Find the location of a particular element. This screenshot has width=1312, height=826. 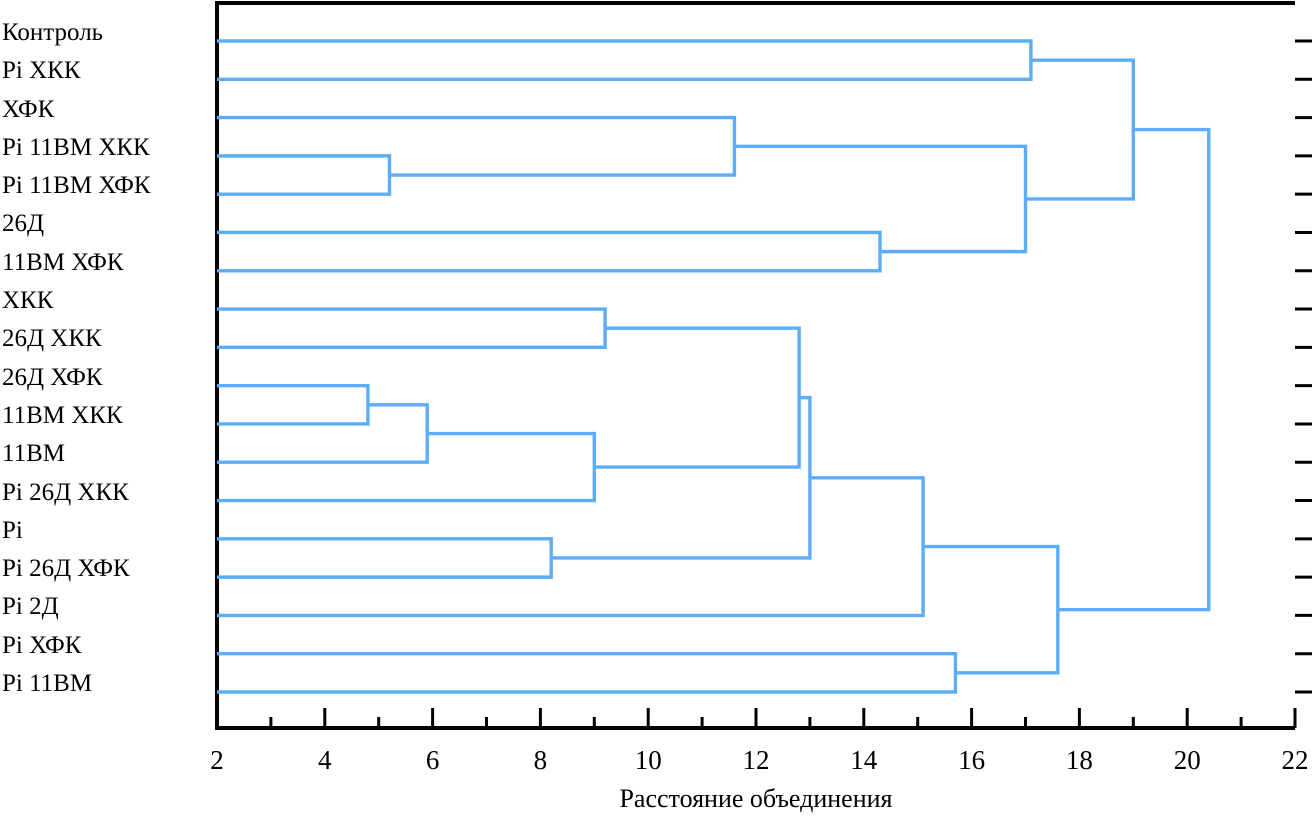

leaf-label: ХФК is located at coordinates (28, 109).